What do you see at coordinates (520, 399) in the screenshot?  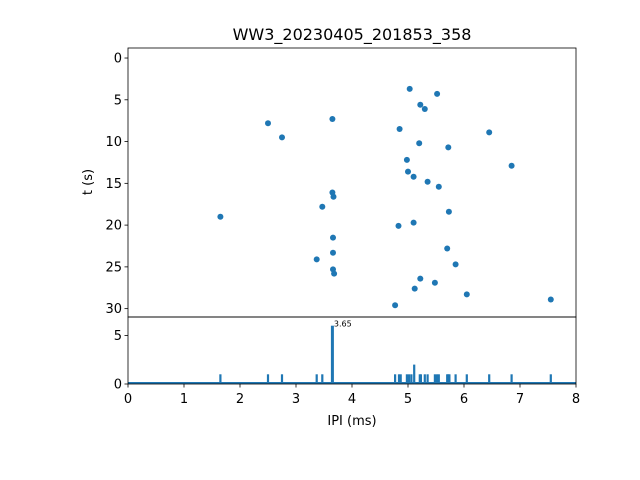 I see `histogram-x-tick-label-7: 7` at bounding box center [520, 399].